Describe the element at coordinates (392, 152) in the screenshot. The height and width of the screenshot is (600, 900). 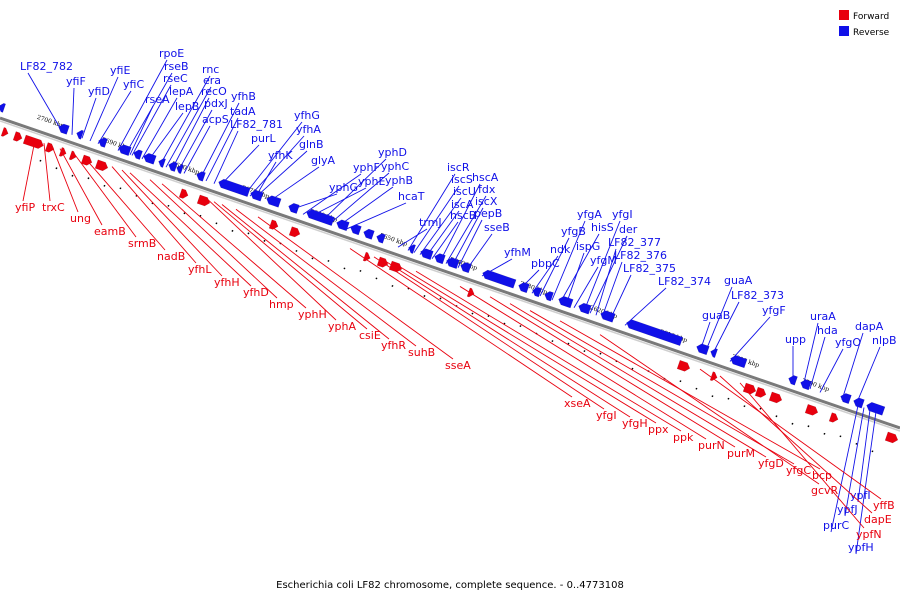
I see `reverse-gene-label: yphD` at that location.